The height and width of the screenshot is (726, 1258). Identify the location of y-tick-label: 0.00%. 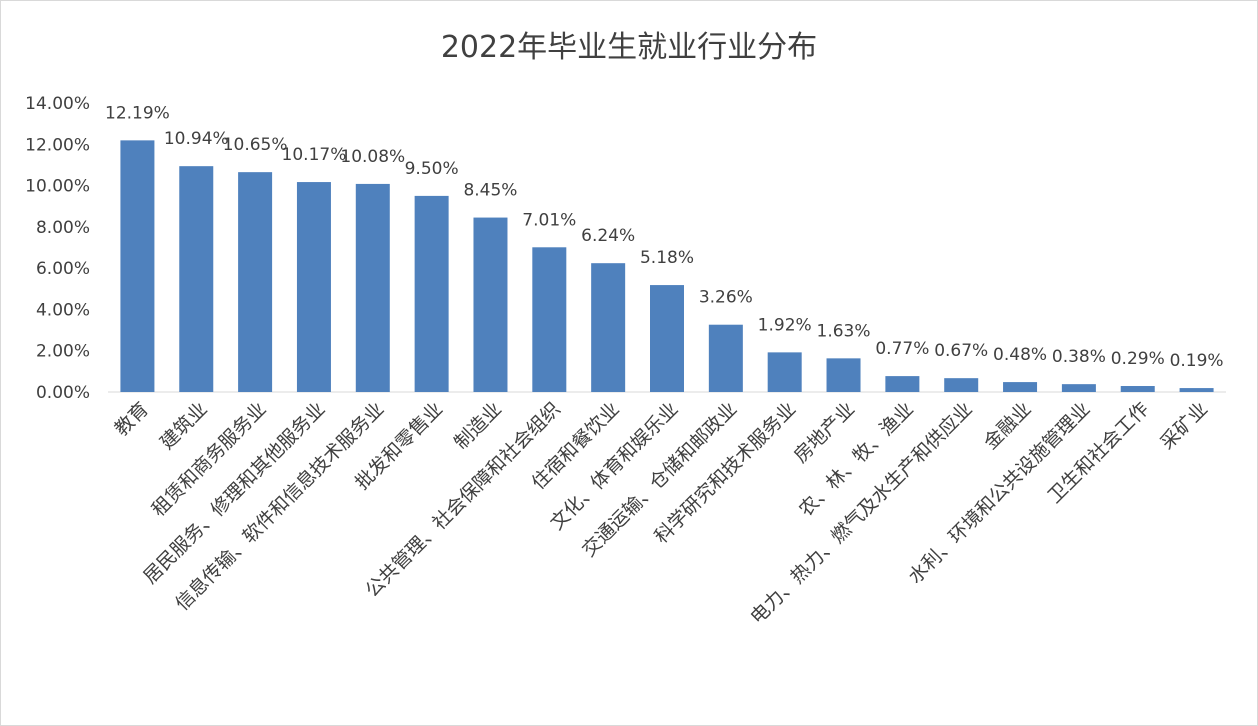
(63, 393).